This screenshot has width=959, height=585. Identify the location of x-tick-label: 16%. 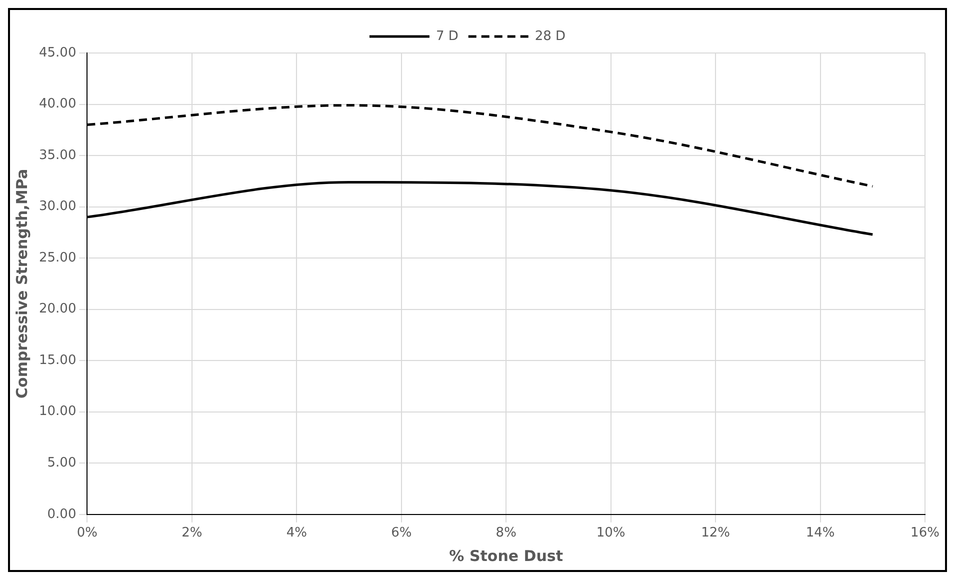
(925, 533).